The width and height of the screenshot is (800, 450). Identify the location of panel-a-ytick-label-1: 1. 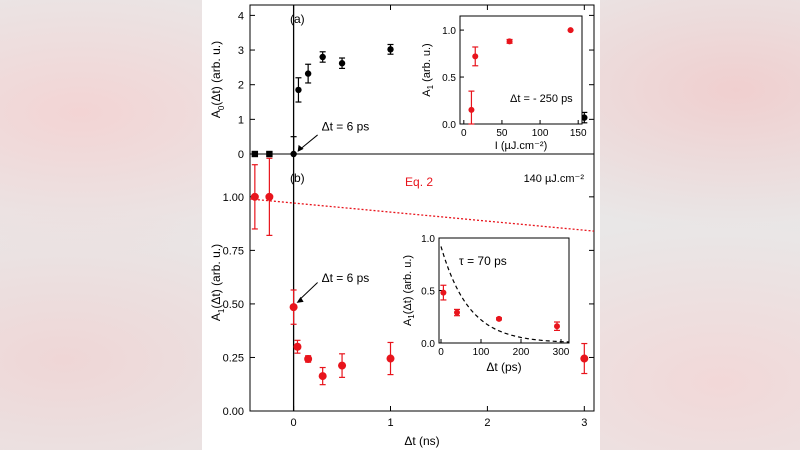
(241, 120).